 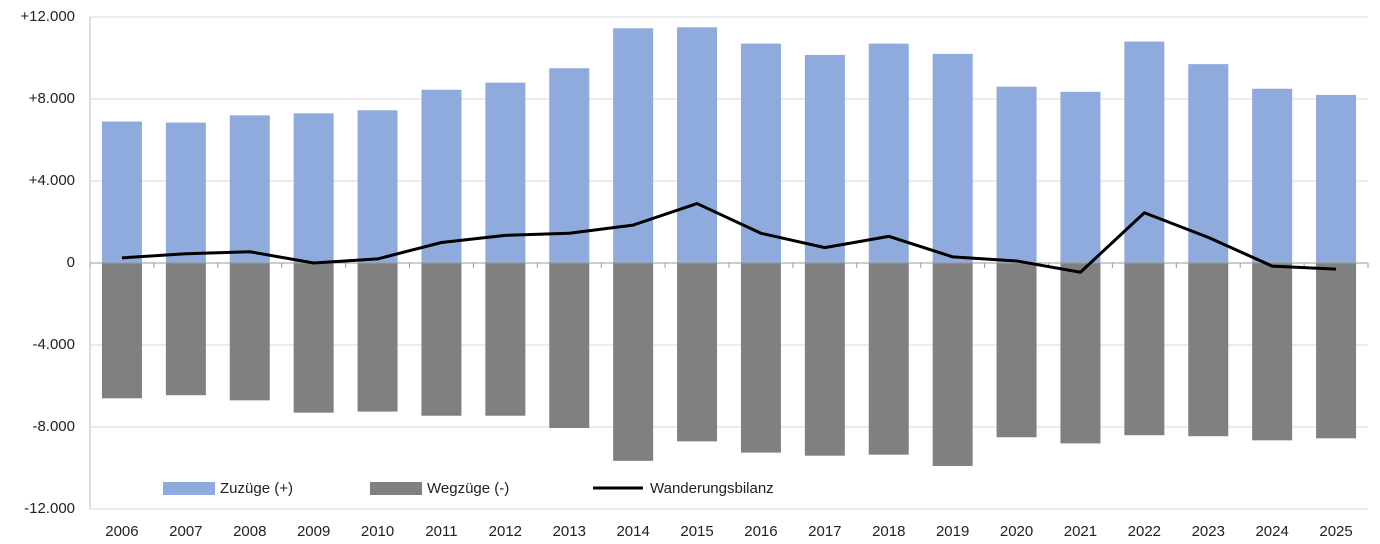 What do you see at coordinates (47, 16) in the screenshot?
I see `y-tick-label: +12.000` at bounding box center [47, 16].